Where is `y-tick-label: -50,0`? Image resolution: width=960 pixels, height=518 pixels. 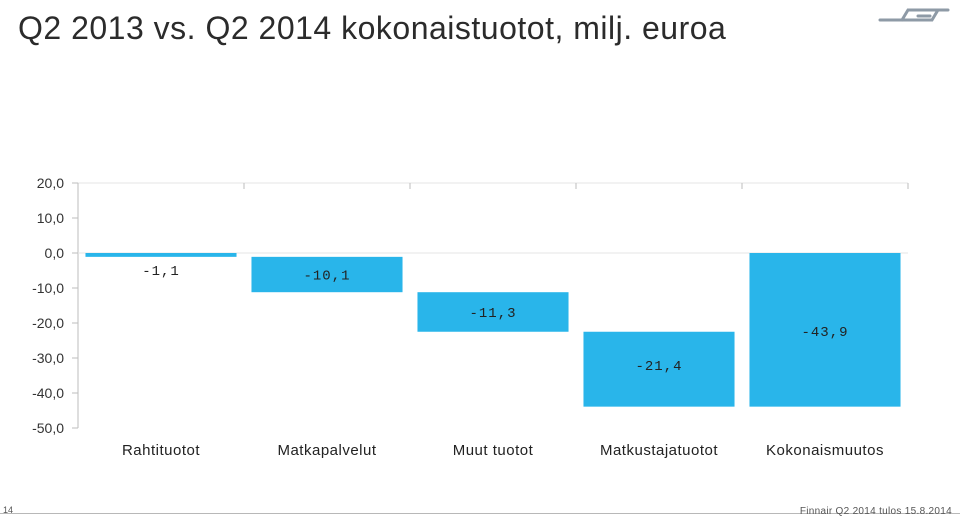 y-tick-label: -50,0 is located at coordinates (48, 428).